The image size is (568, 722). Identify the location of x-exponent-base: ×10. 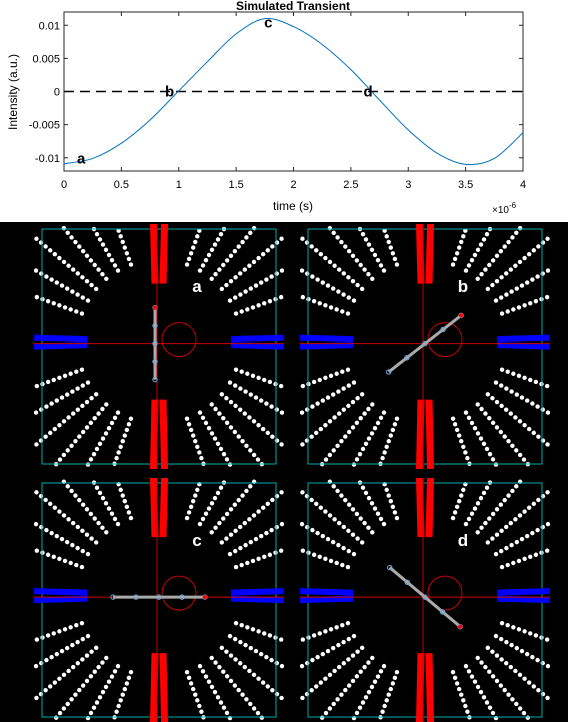
(500, 210).